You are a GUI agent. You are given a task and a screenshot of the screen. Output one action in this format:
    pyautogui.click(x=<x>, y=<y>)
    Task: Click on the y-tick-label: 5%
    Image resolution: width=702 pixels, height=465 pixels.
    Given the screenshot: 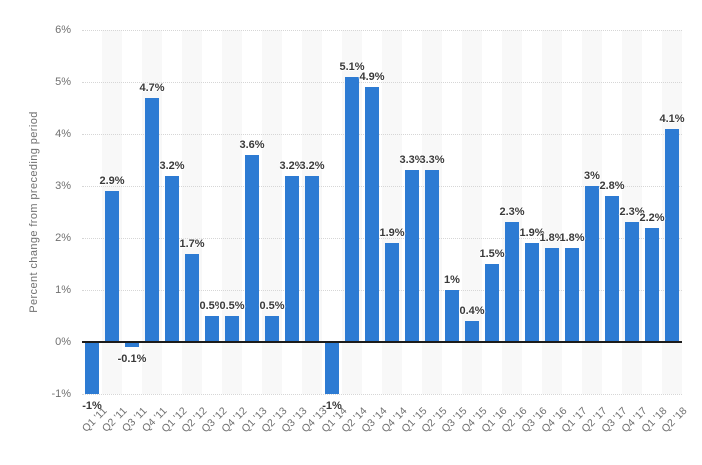 What is the action you would take?
    pyautogui.click(x=63, y=82)
    